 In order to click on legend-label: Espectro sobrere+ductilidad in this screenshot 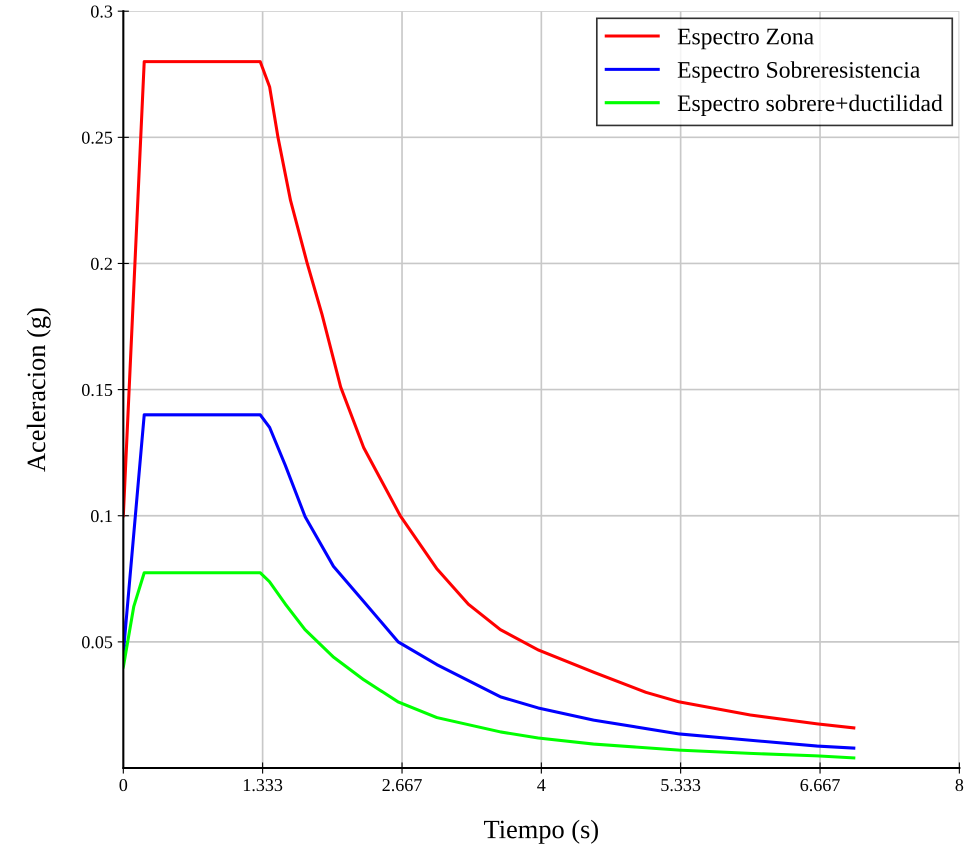, I will do `click(810, 105)`.